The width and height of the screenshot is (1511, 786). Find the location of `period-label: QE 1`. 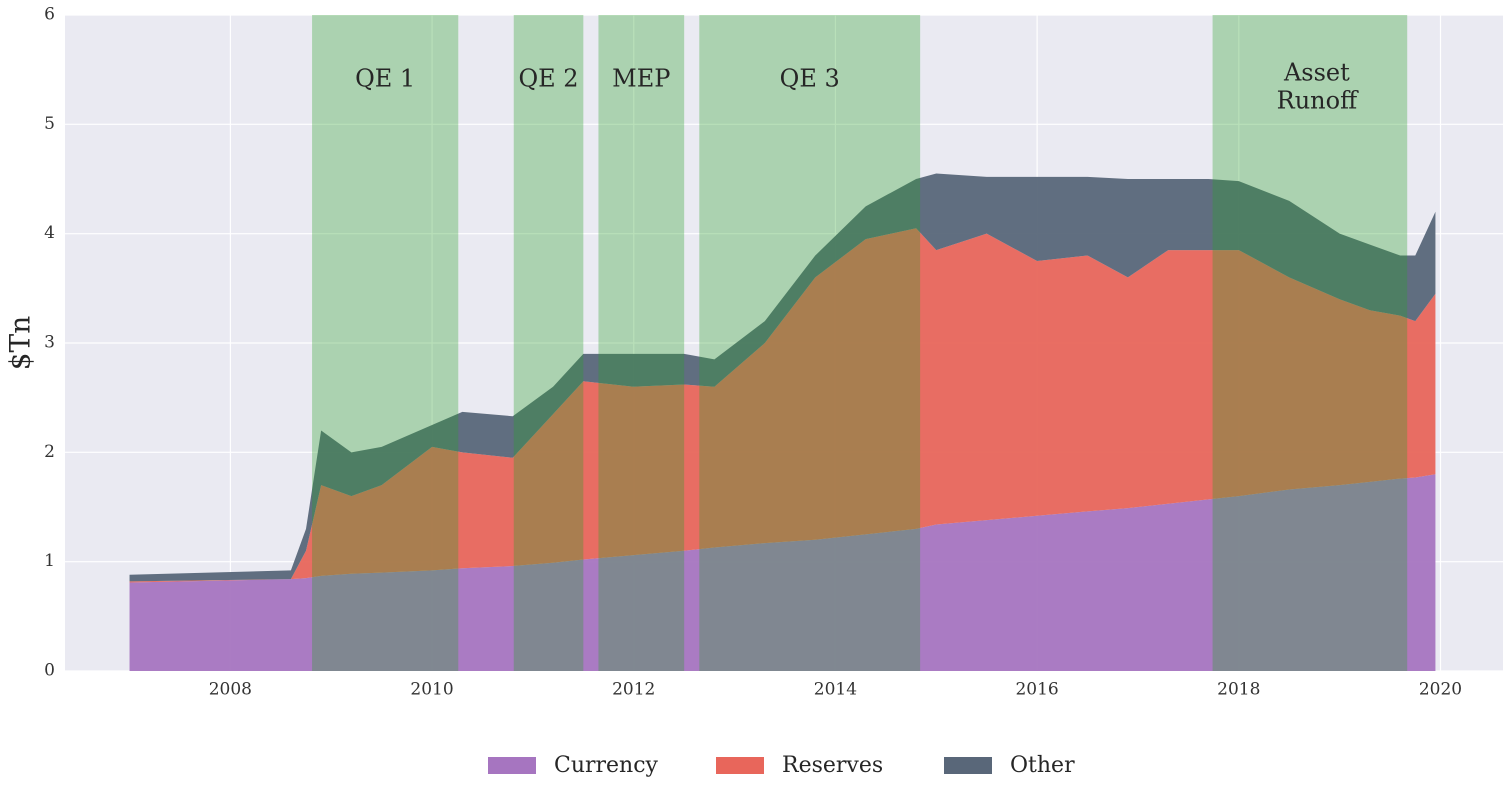

period-label: QE 1 is located at coordinates (385, 79).